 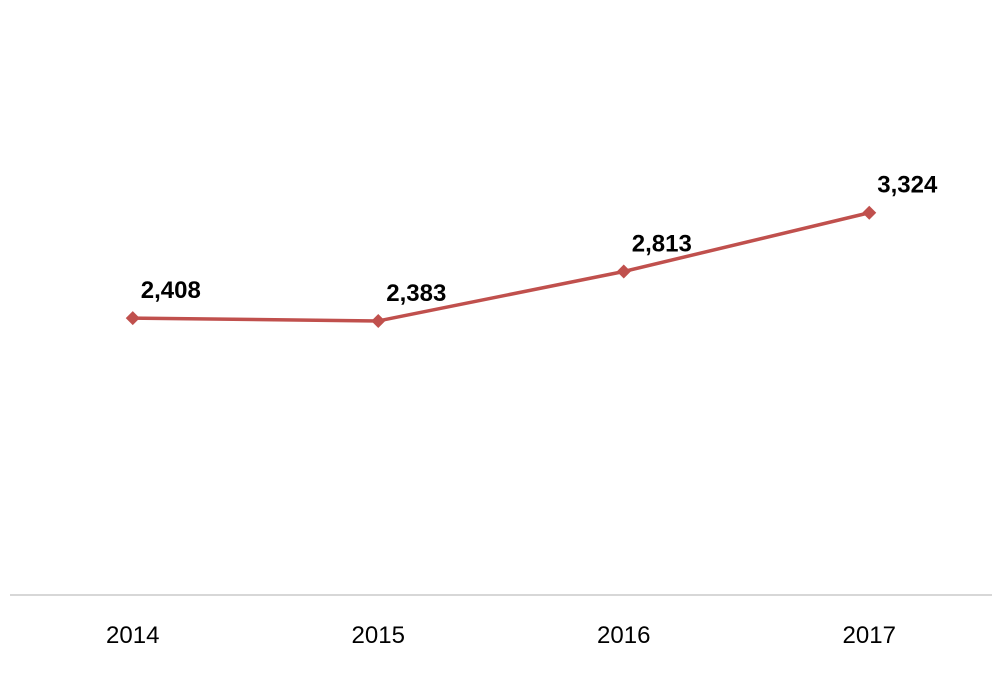 What do you see at coordinates (623, 635) in the screenshot?
I see `x-tick-label-2016: 2016` at bounding box center [623, 635].